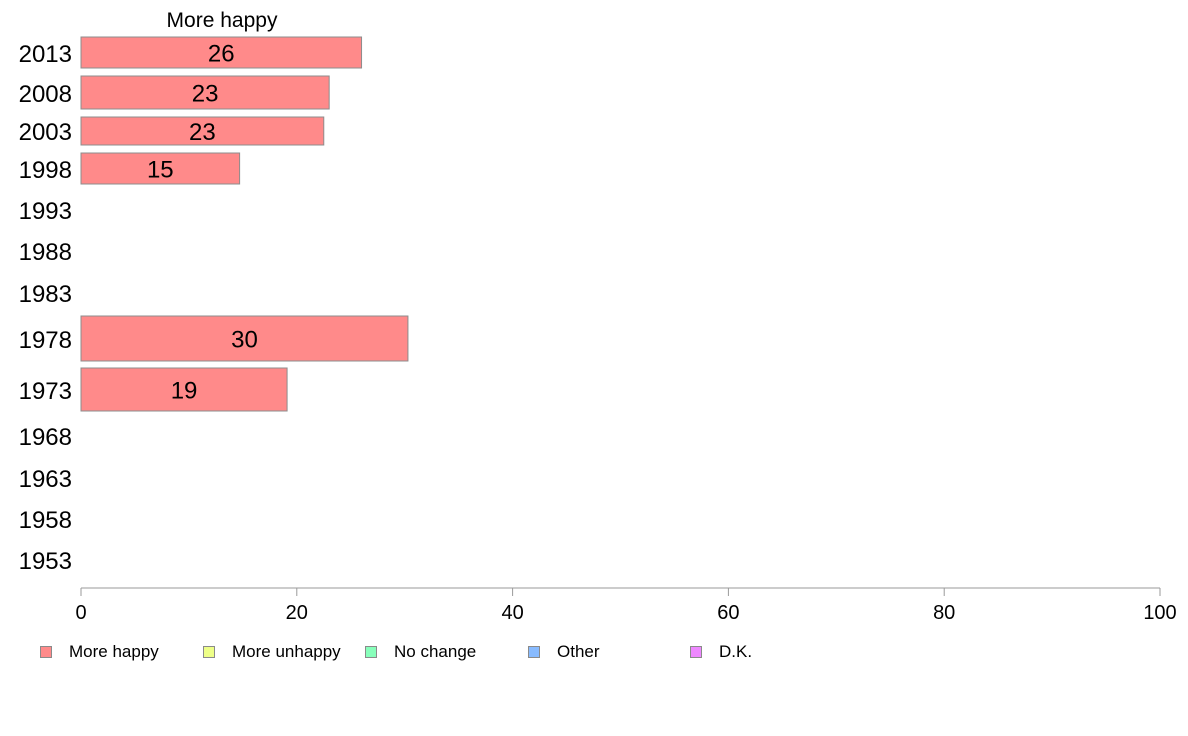 The width and height of the screenshot is (1188, 736). I want to click on y-tick-label-1973: 1973, so click(45, 391).